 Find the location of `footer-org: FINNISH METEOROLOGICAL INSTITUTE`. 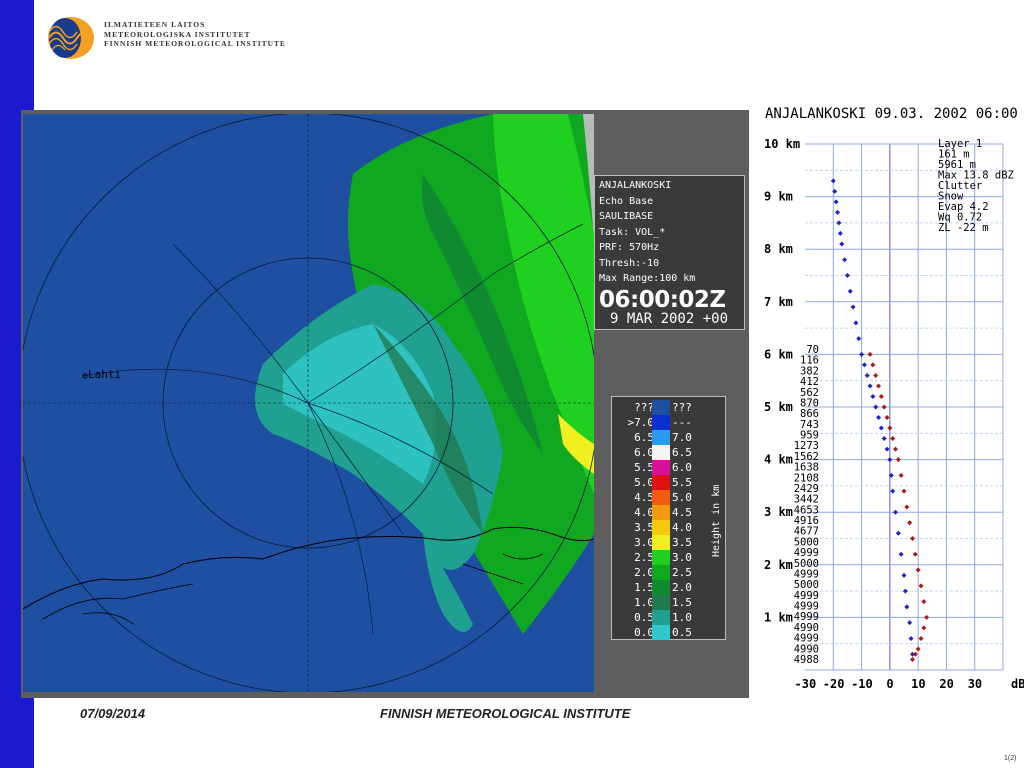

footer-org: FINNISH METEOROLOGICAL INSTITUTE is located at coordinates (505, 713).